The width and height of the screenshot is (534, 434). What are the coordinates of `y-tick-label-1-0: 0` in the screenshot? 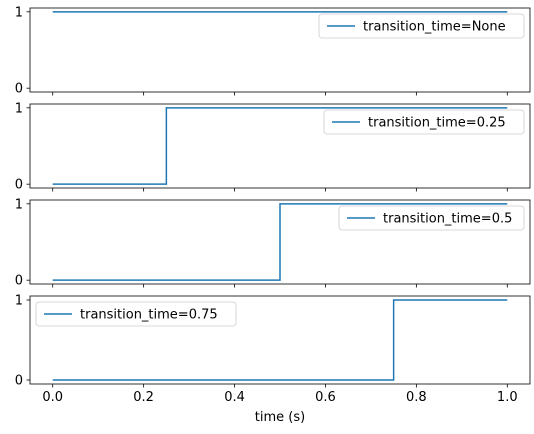 It's located at (19, 89).